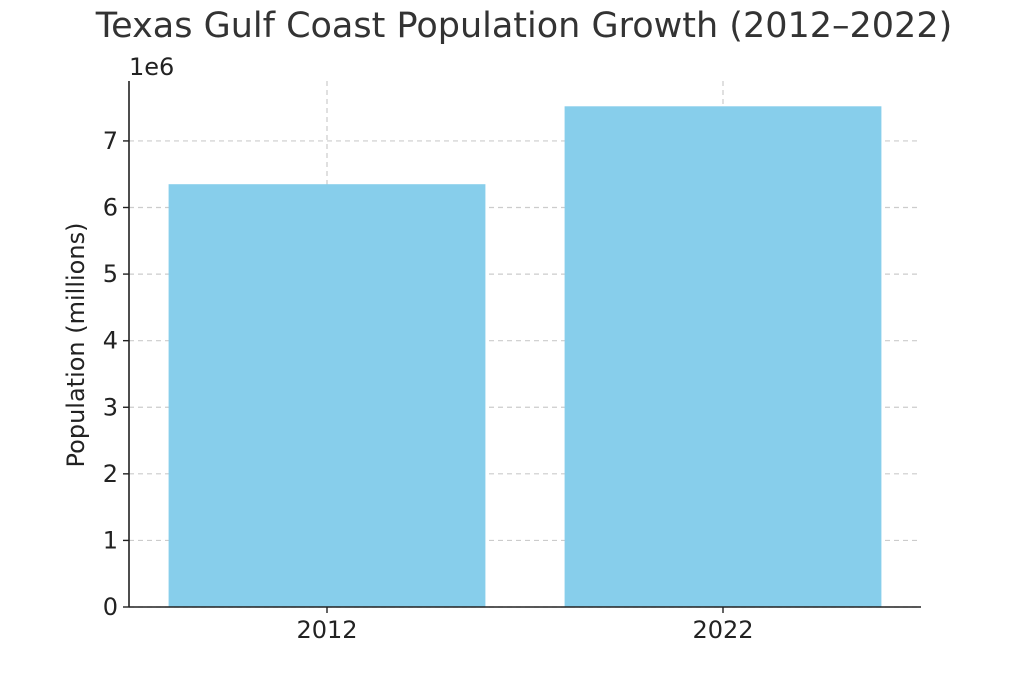 Image resolution: width=1024 pixels, height=683 pixels. What do you see at coordinates (722, 630) in the screenshot?
I see `x-tick-label: 2022` at bounding box center [722, 630].